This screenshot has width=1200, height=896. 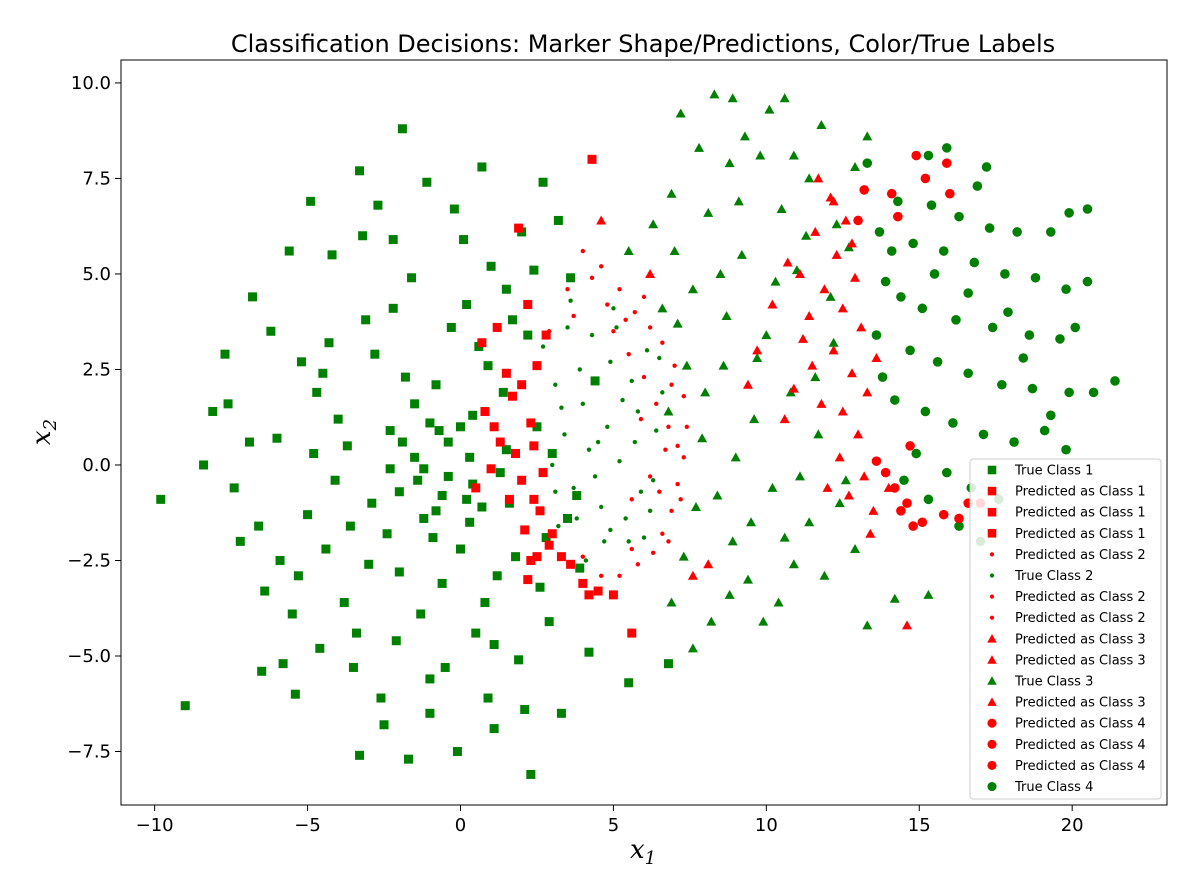 I want to click on legend-label: Predicted as Class 4, so click(x=1080, y=724).